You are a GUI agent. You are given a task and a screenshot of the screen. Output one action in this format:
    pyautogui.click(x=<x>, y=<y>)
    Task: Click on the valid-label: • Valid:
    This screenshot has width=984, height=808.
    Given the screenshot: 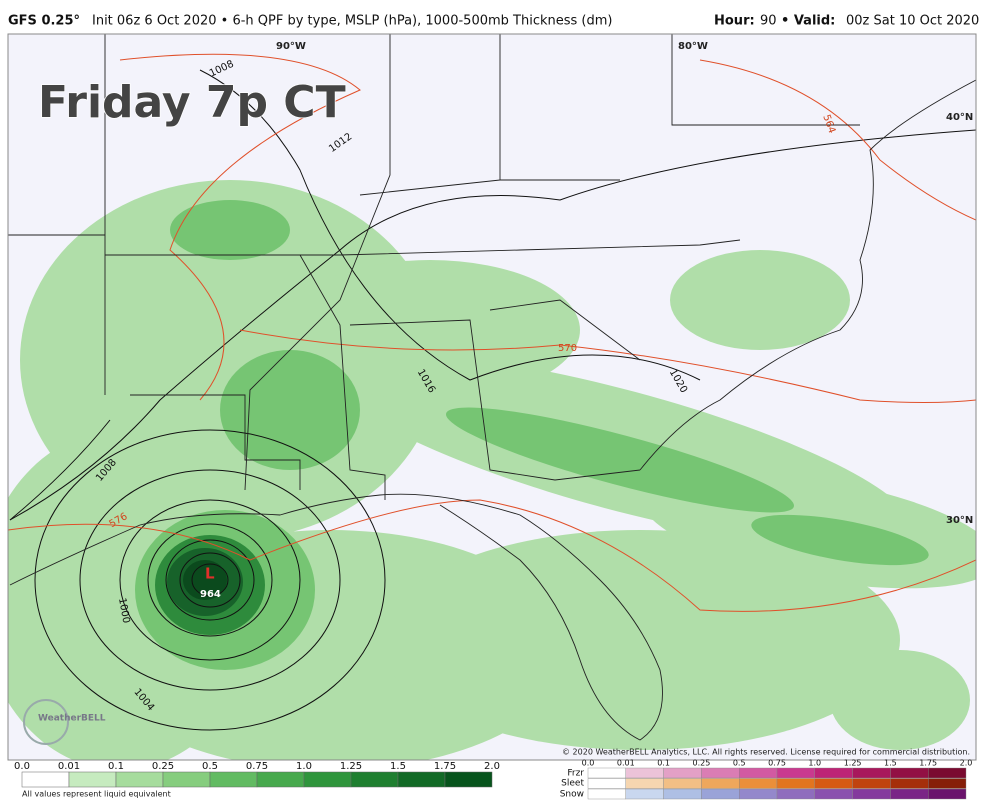 What is the action you would take?
    pyautogui.click(x=808, y=21)
    